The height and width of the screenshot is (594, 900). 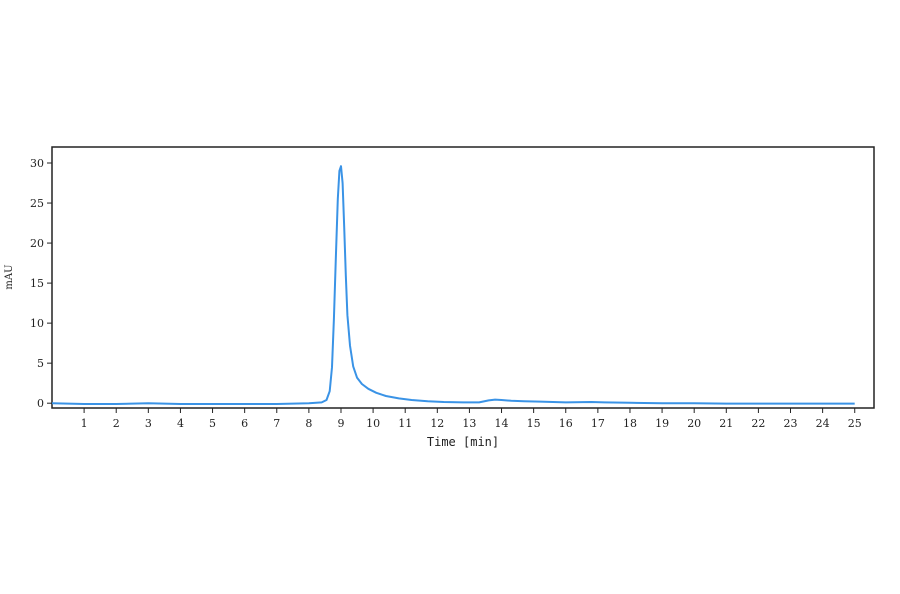 I want to click on x-tick-label: 12, so click(x=437, y=423).